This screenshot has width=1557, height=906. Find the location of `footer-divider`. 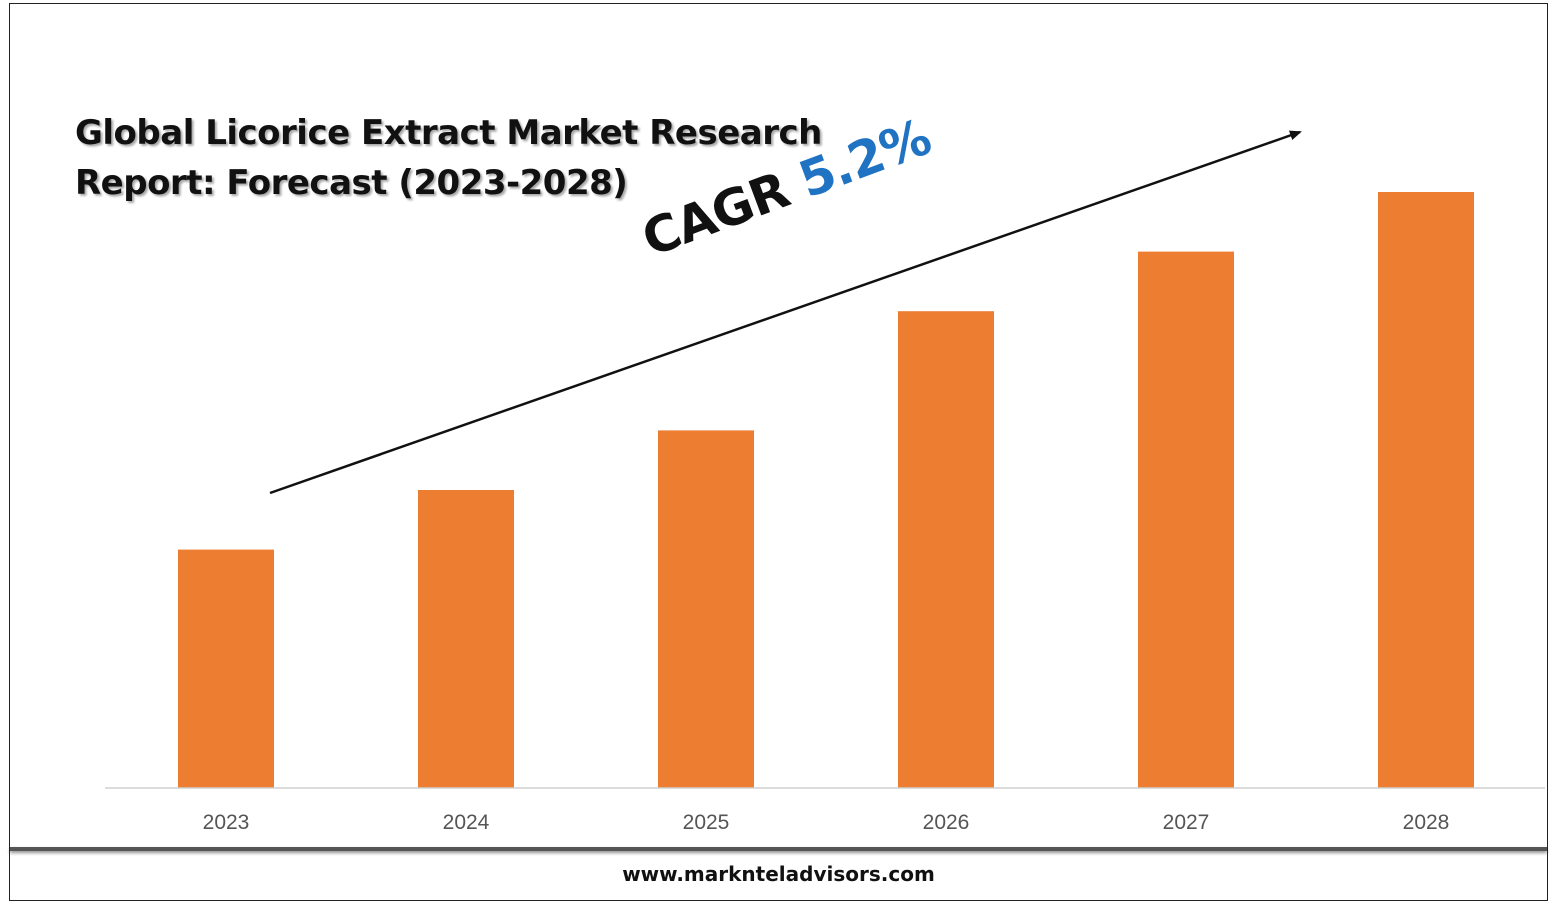

footer-divider is located at coordinates (778, 849).